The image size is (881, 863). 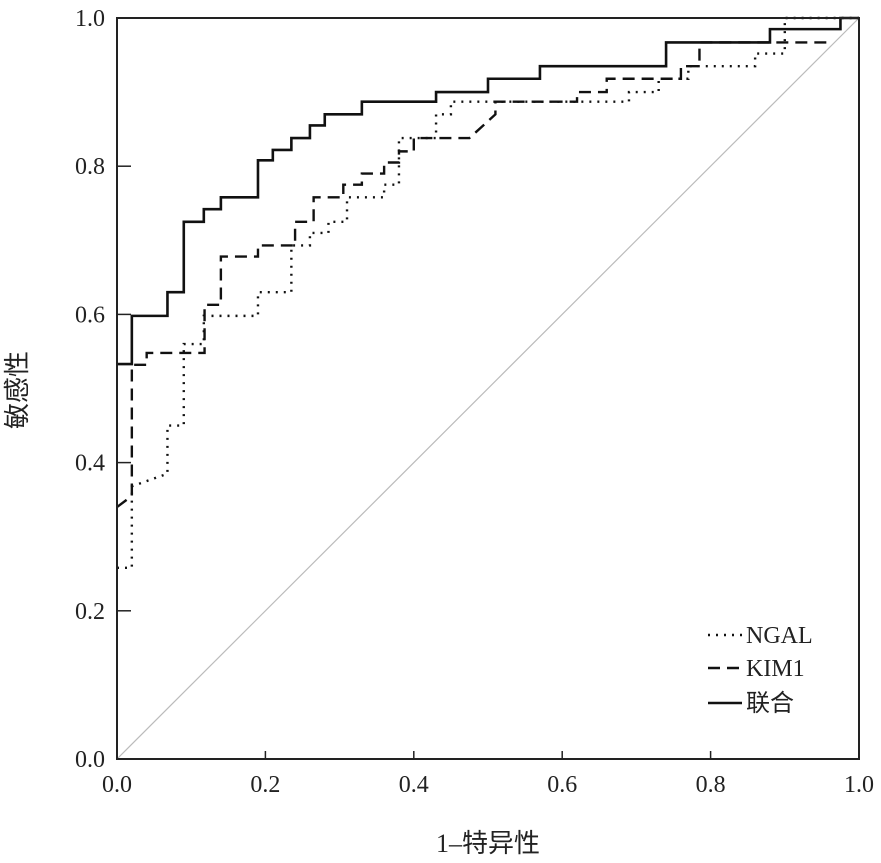 I want to click on x-tick-label: 1.0, so click(x=859, y=785).